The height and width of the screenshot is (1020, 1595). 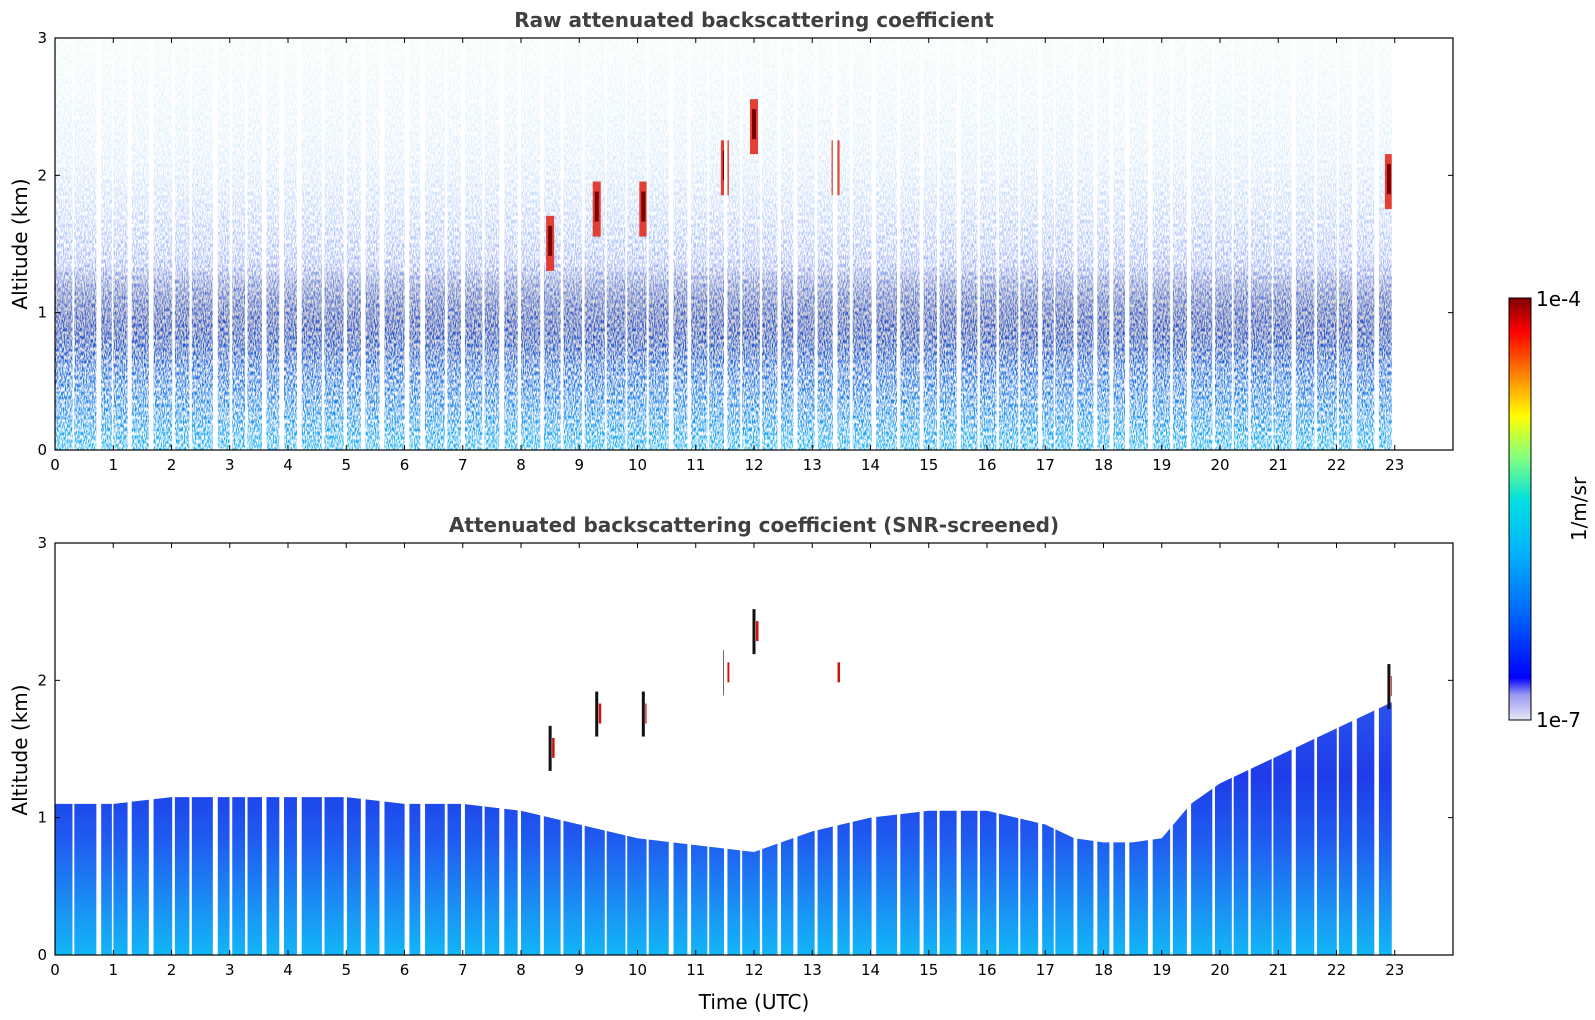 What do you see at coordinates (870, 970) in the screenshot?
I see `x-tick-label: 14` at bounding box center [870, 970].